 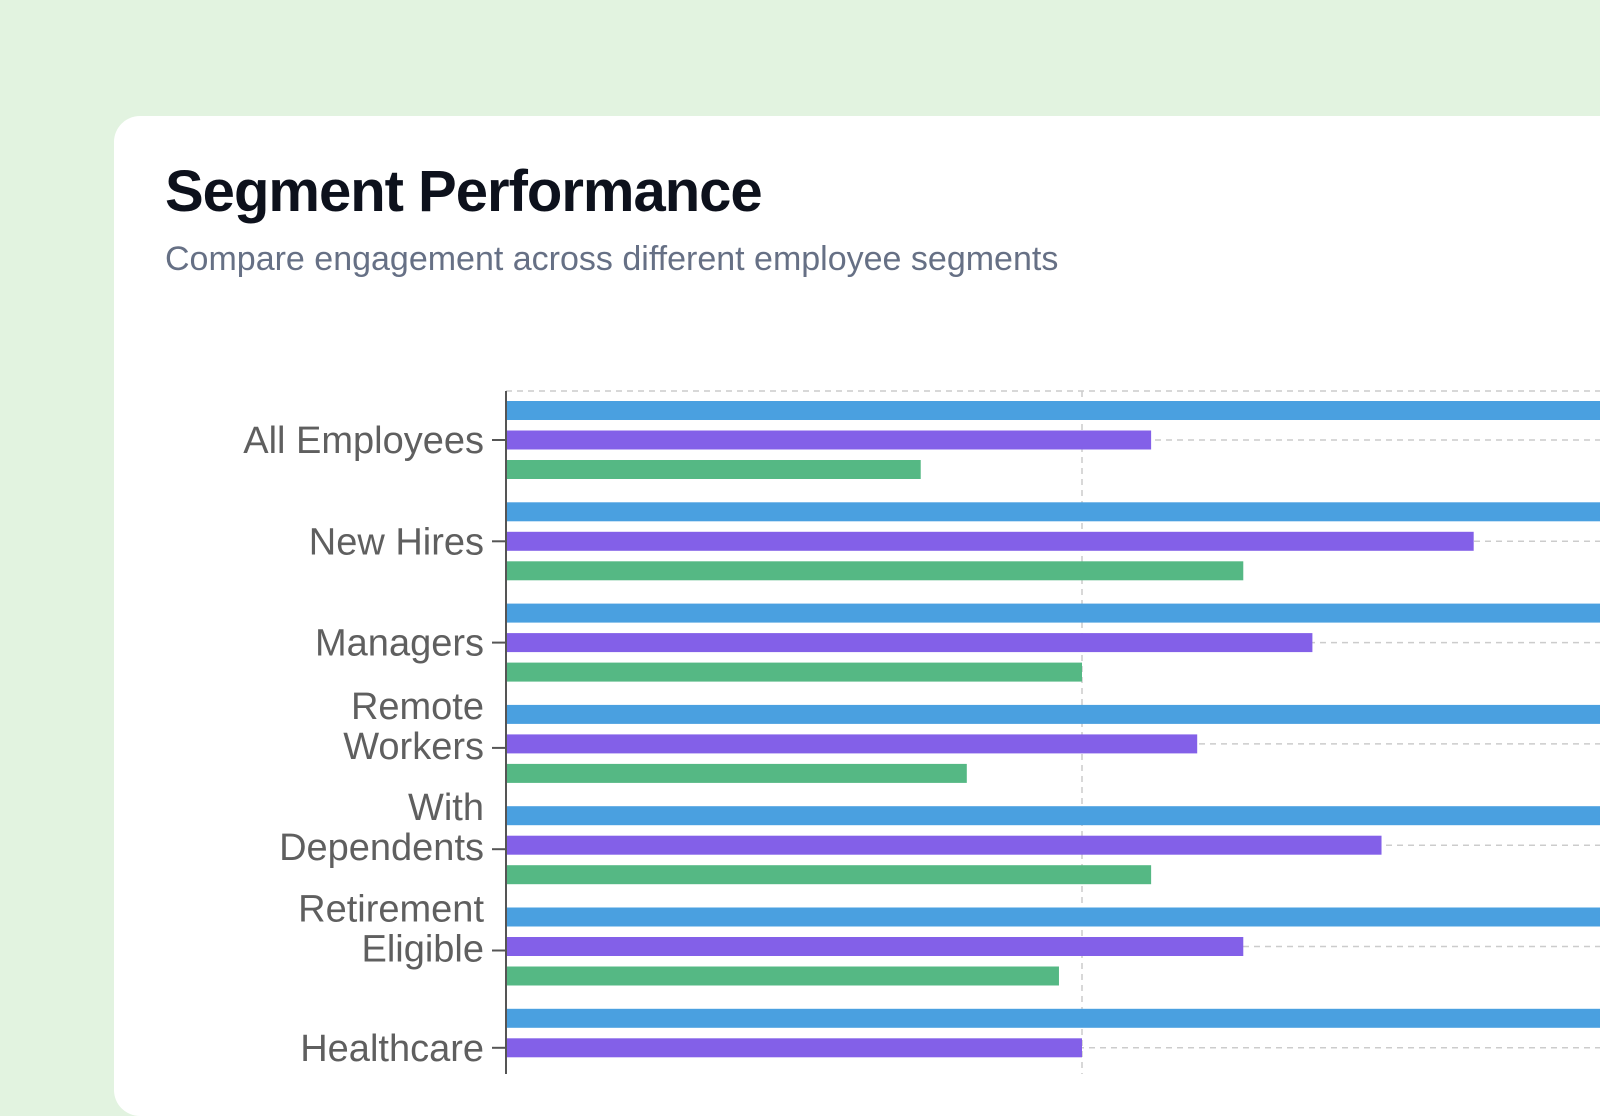 I want to click on y-tick-label-line: Dependents, so click(x=381, y=848).